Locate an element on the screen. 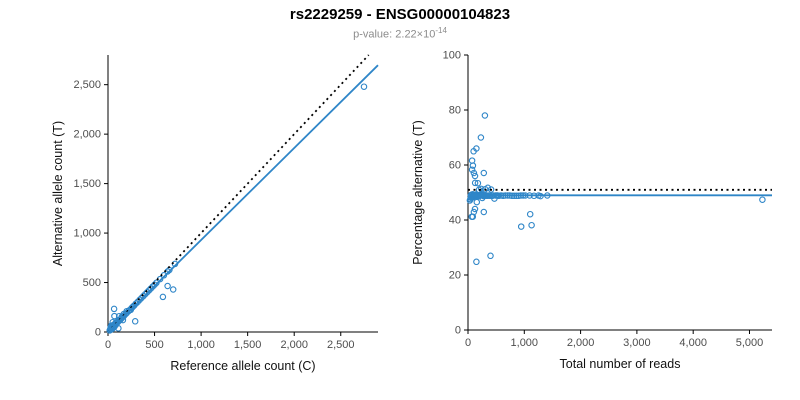 The image size is (800, 400). y-tick-label: 500 is located at coordinates (92, 283).